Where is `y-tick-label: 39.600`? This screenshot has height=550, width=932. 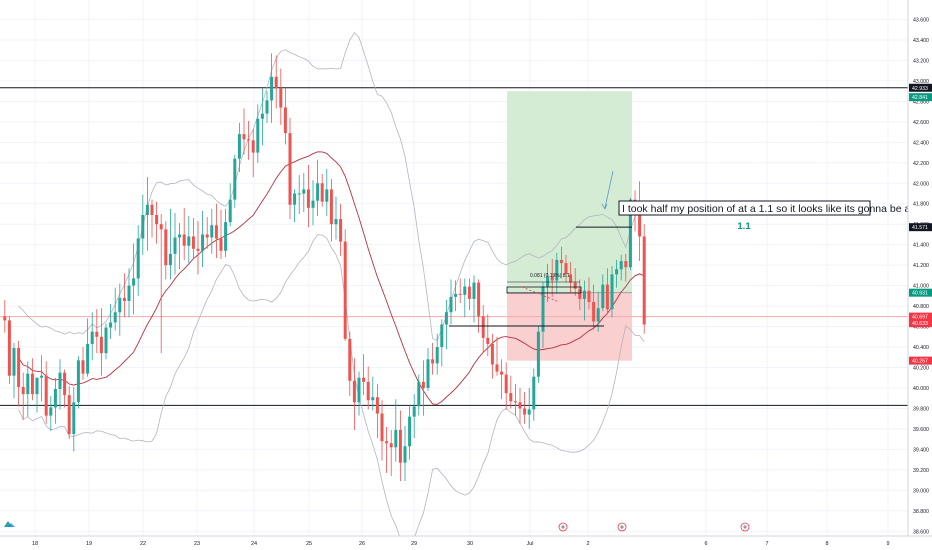
y-tick-label: 39.600 is located at coordinates (921, 430).